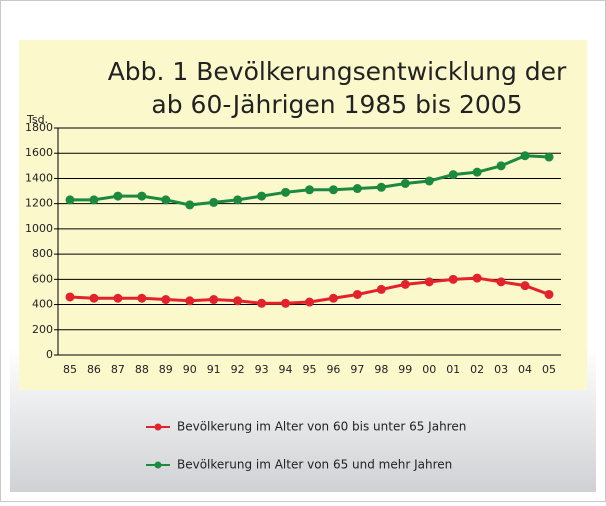 The image size is (606, 506). I want to click on x-tick-label: 93, so click(262, 369).